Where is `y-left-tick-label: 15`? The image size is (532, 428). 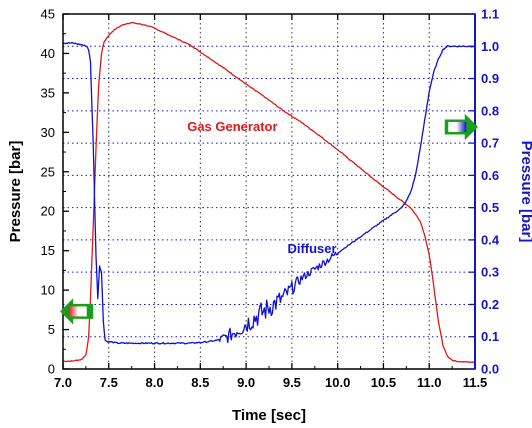
y-left-tick-label: 15 is located at coordinates (48, 250).